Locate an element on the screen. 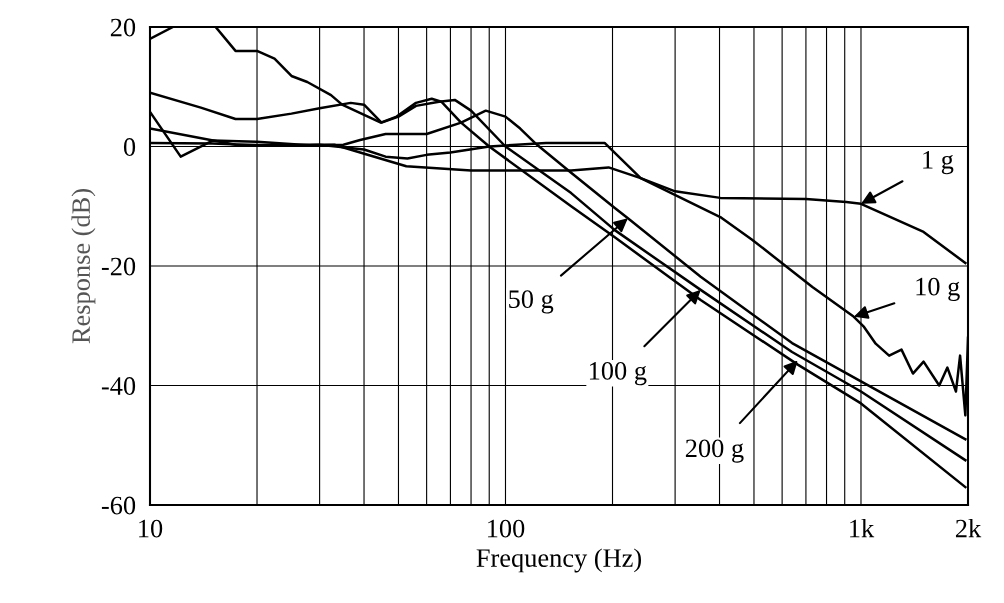  annotation: 100 g is located at coordinates (618, 373).